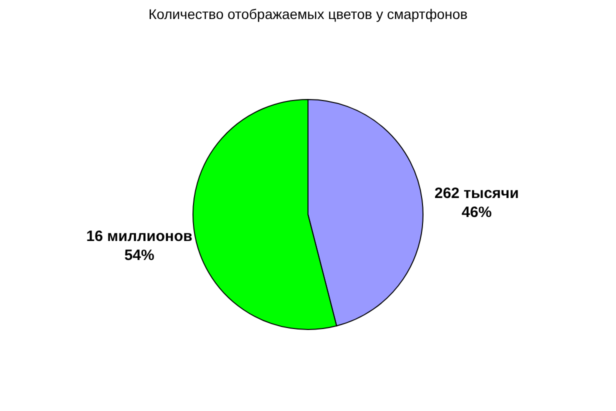 The height and width of the screenshot is (411, 616). Describe the element at coordinates (476, 193) in the screenshot. I see `slice-label: 262 тысячи` at that location.